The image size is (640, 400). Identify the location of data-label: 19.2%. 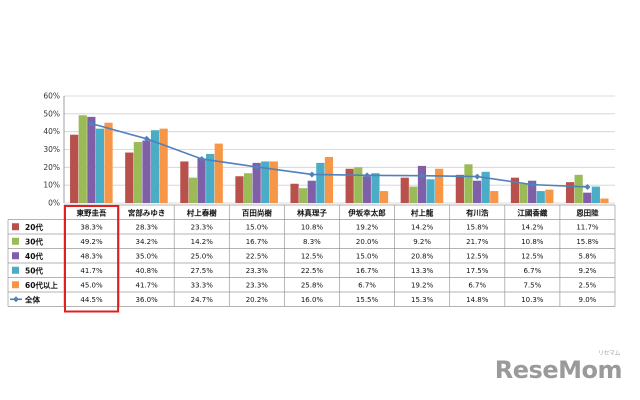
(422, 285).